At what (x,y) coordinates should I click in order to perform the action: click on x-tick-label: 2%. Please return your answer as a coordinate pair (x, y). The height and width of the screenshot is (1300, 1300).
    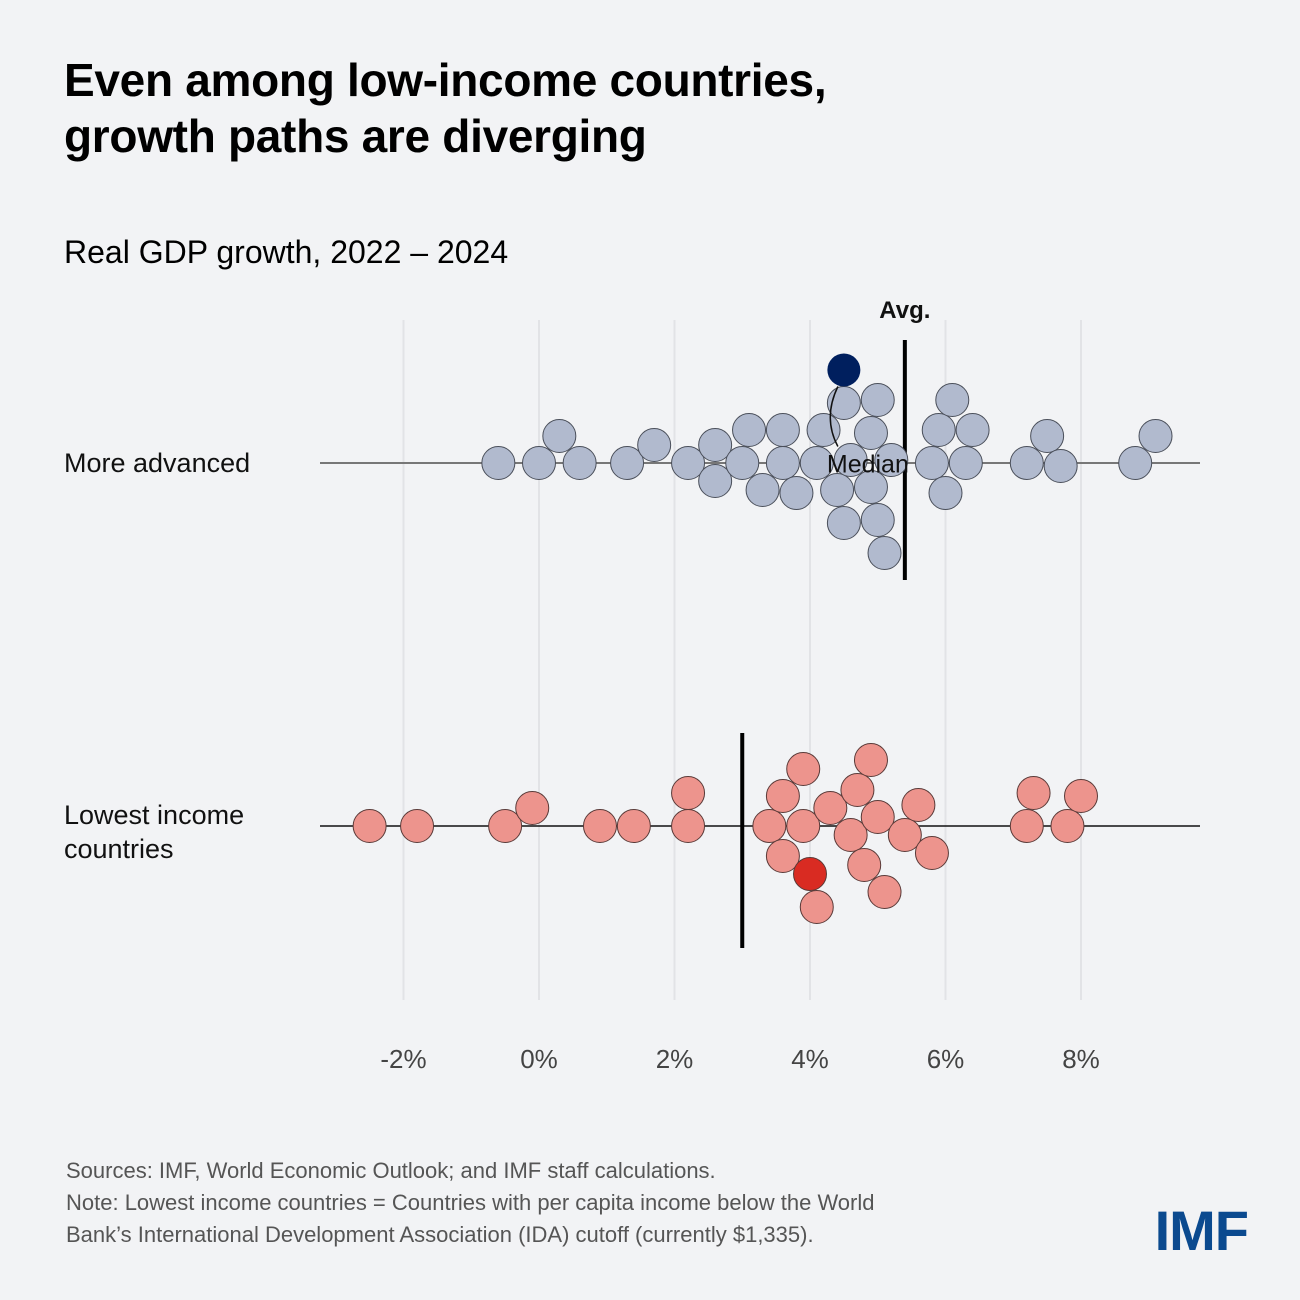
    Looking at the image, I should click on (675, 1059).